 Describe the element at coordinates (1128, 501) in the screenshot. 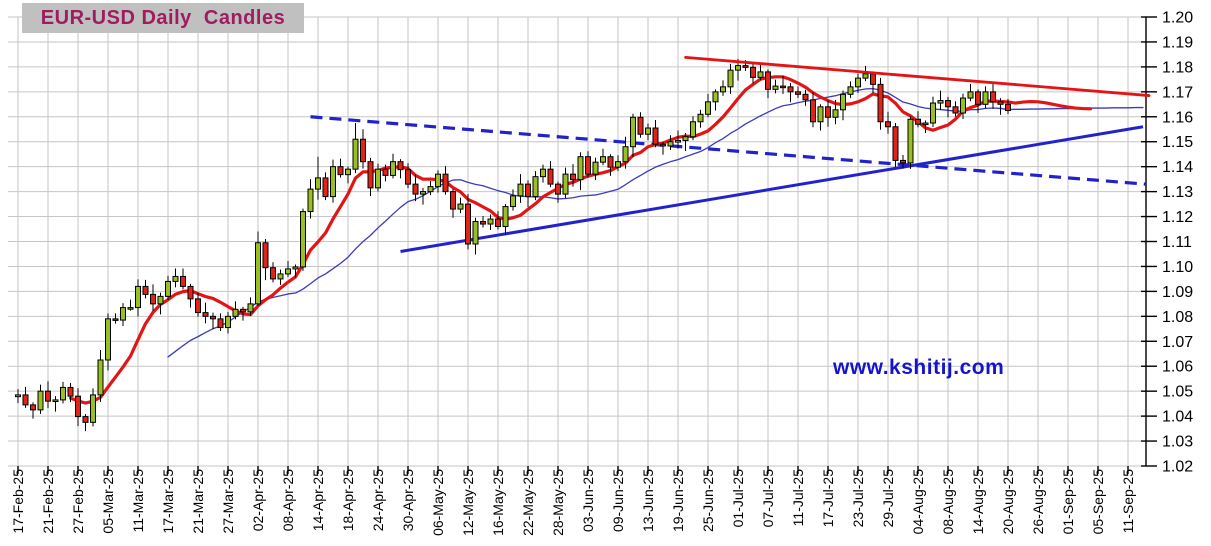

I see `x-tick-label: 11-Sep-25` at that location.